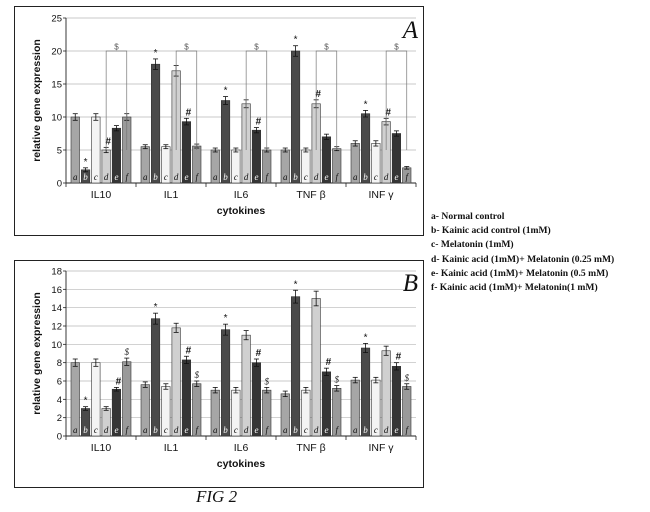 The image size is (650, 512). What do you see at coordinates (171, 195) in the screenshot?
I see `panel-a-category-label: IL1` at bounding box center [171, 195].